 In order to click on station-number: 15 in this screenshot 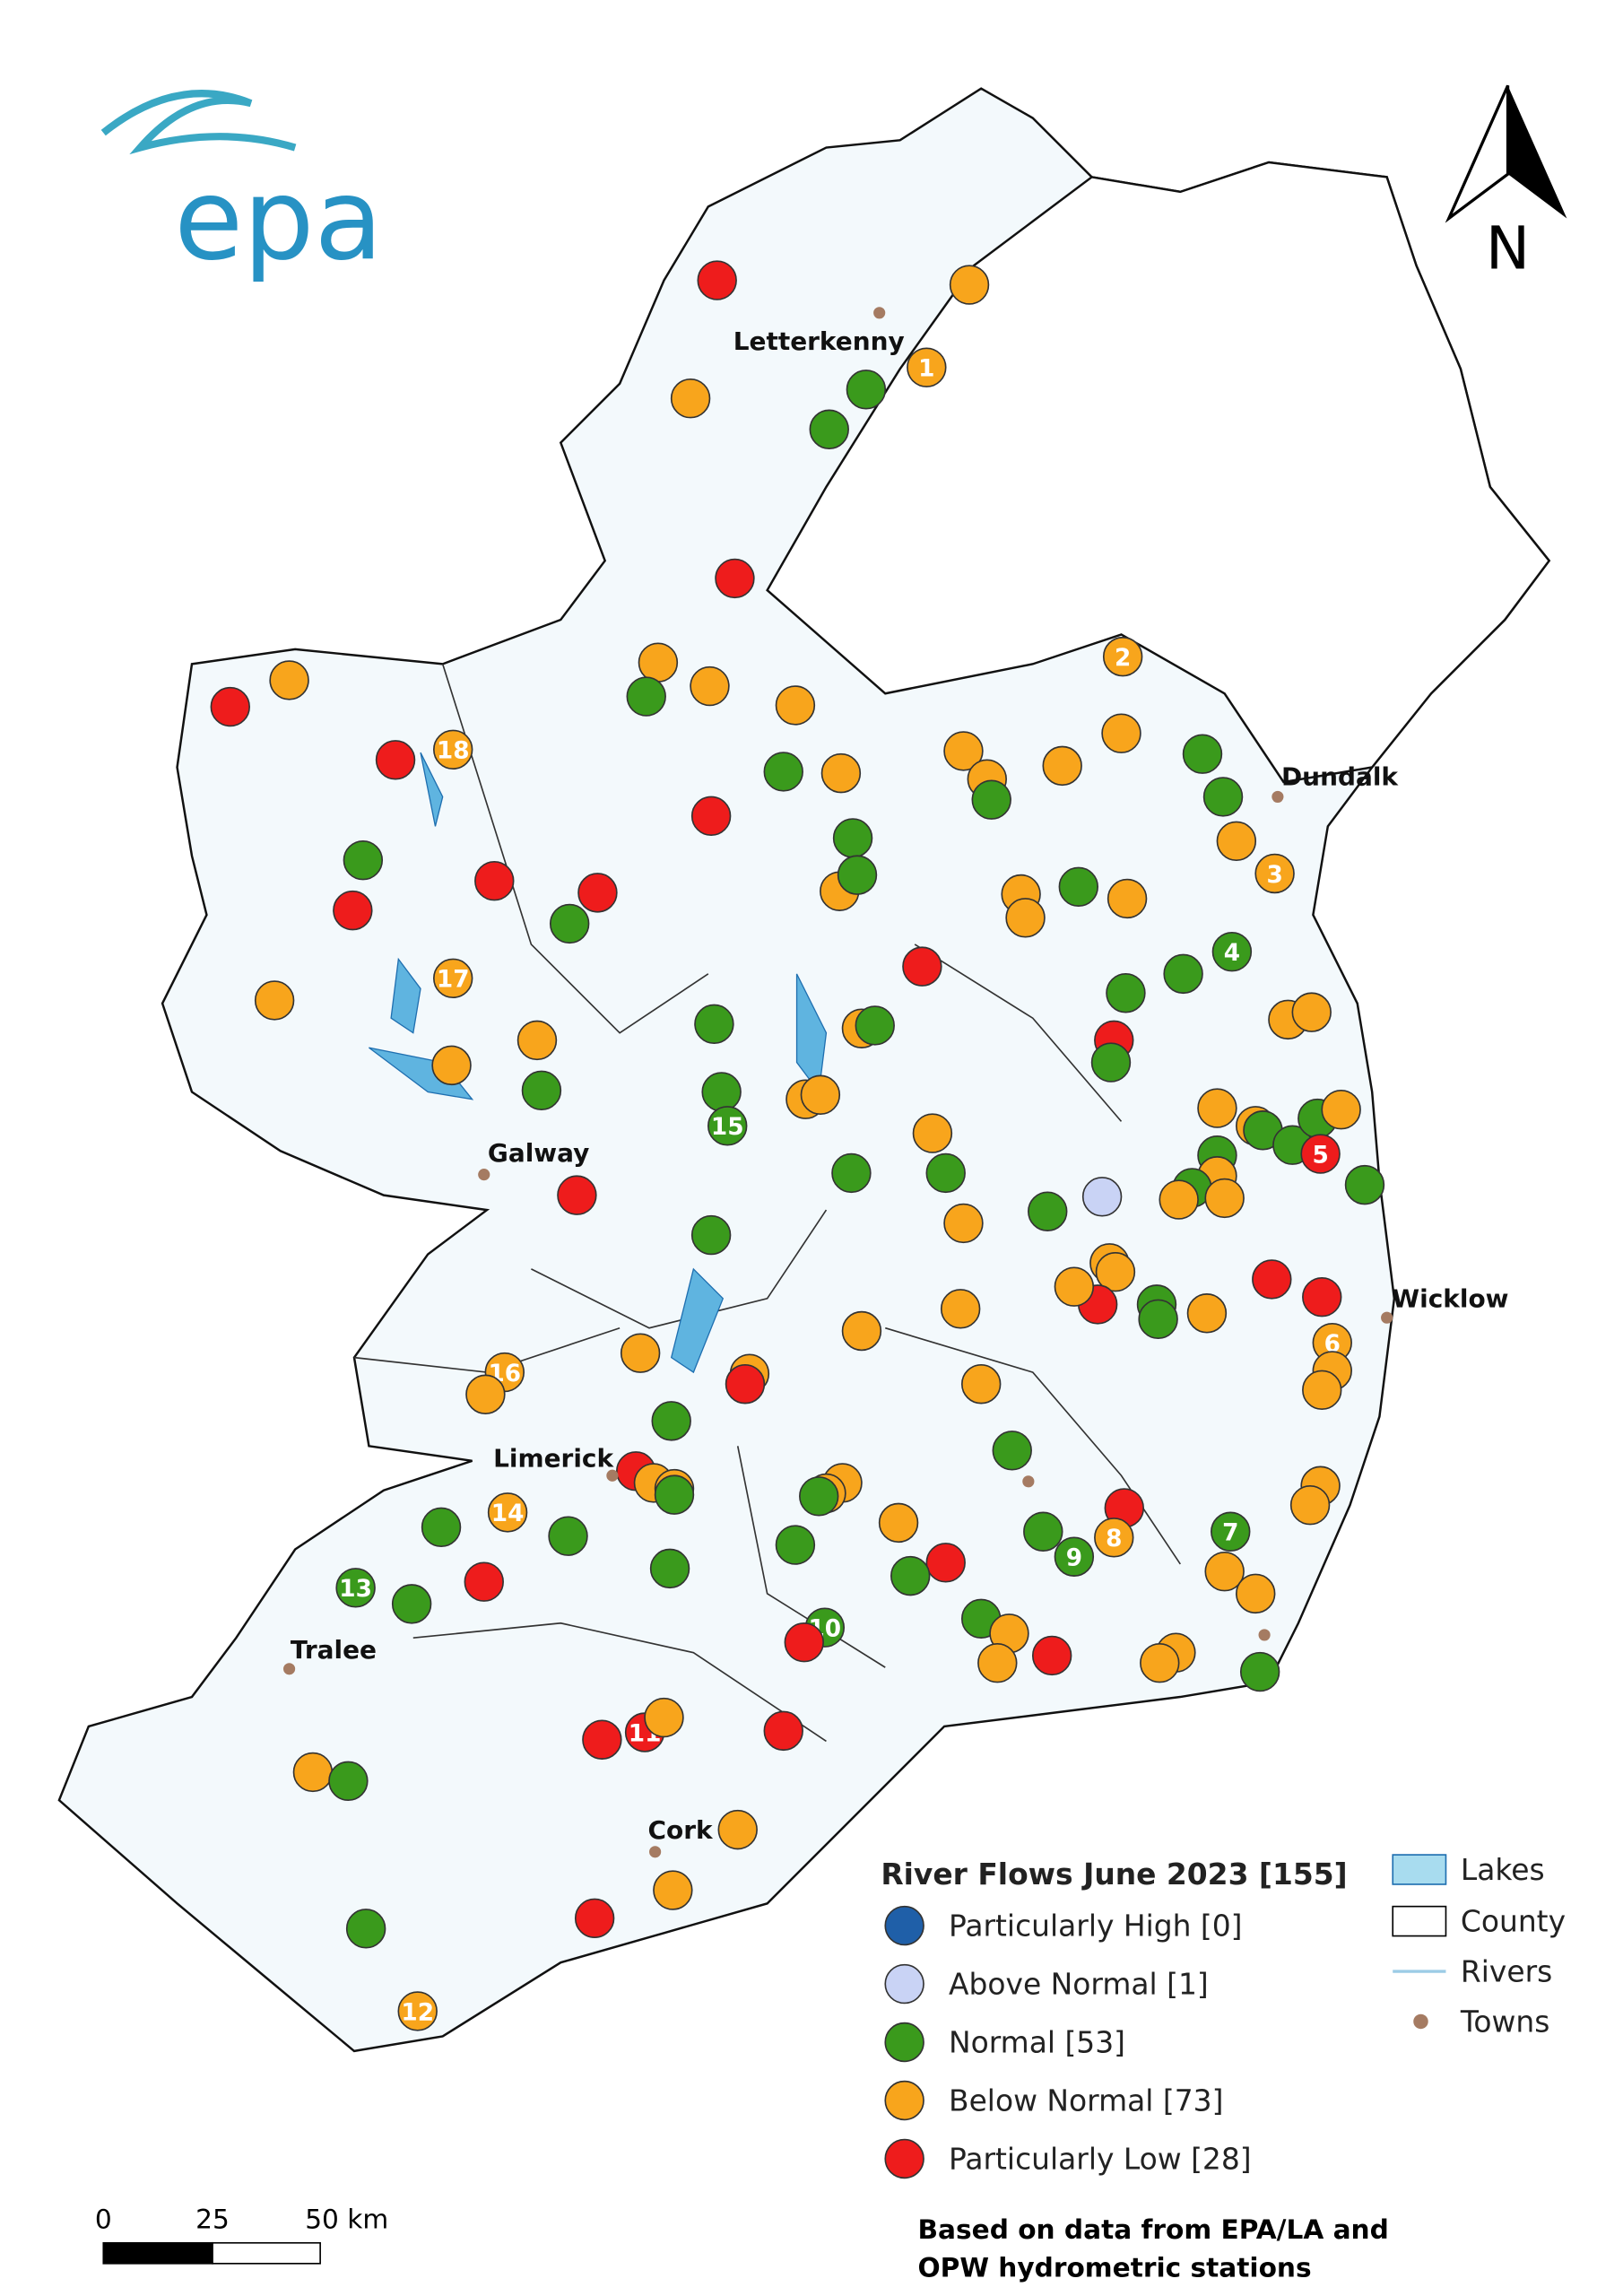, I will do `click(727, 1127)`.